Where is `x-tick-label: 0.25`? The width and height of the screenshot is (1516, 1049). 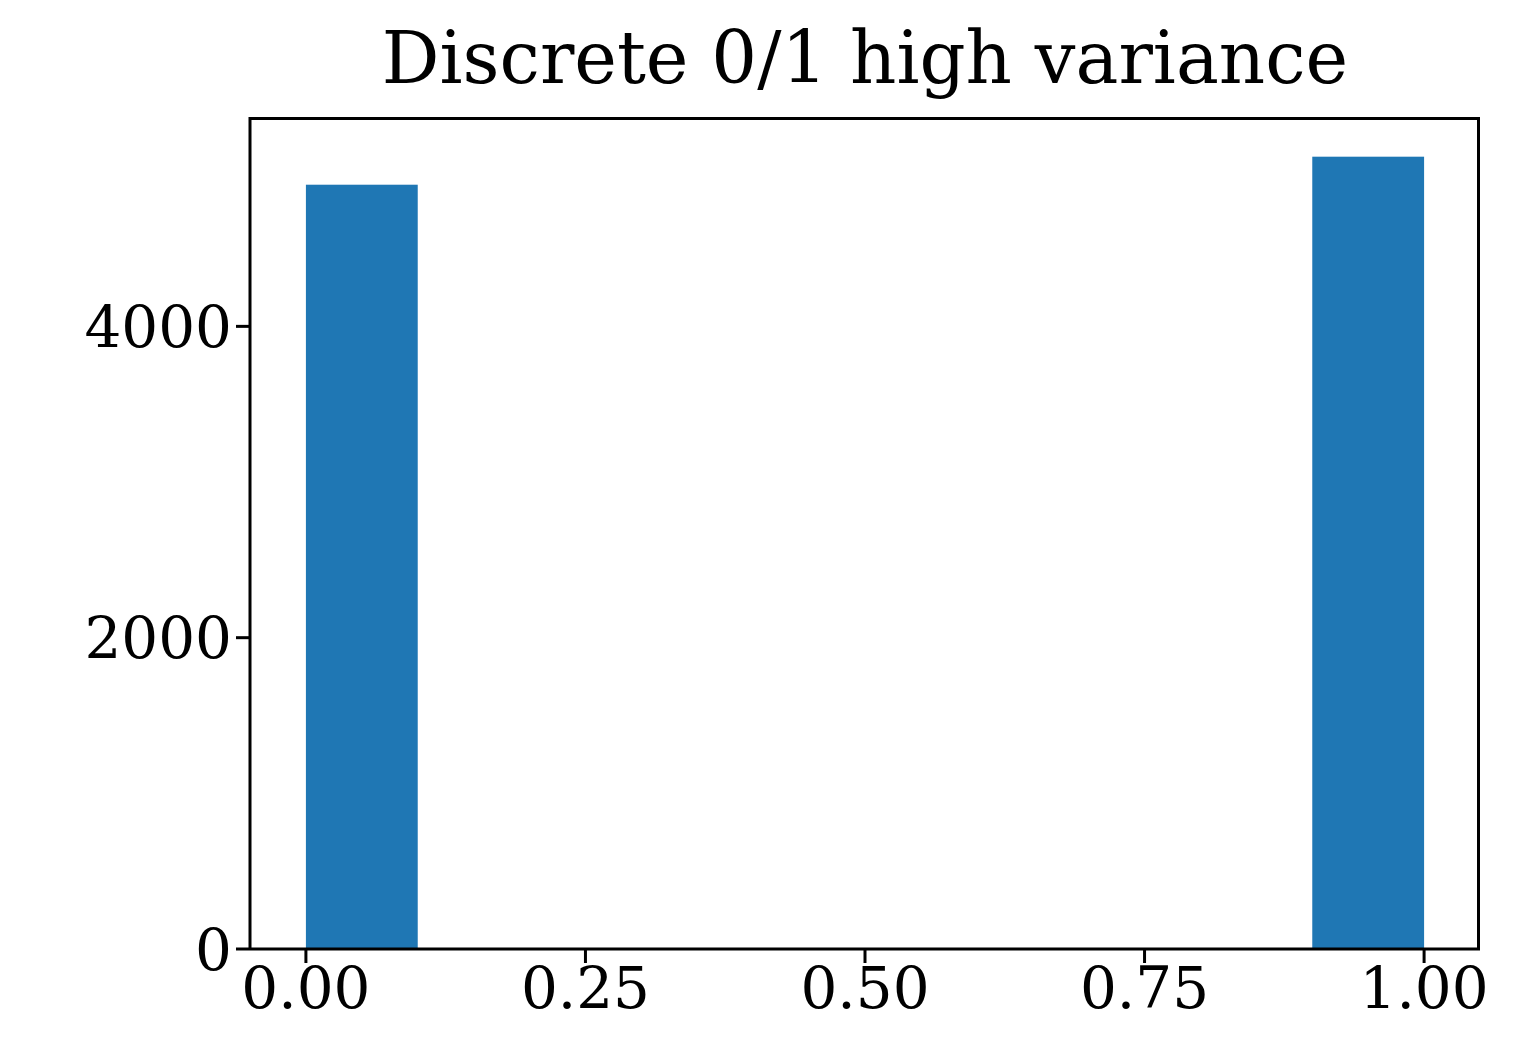
x-tick-label: 0.25 is located at coordinates (585, 988).